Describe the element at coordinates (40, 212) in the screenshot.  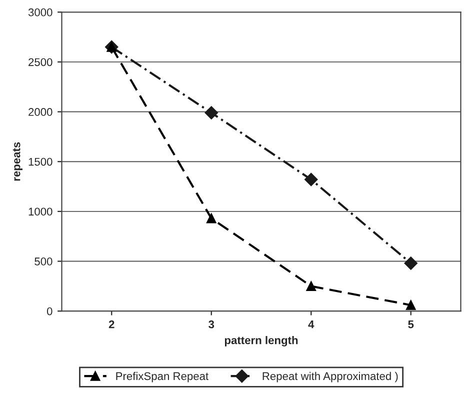
I see `y-tick-label: 1000` at that location.